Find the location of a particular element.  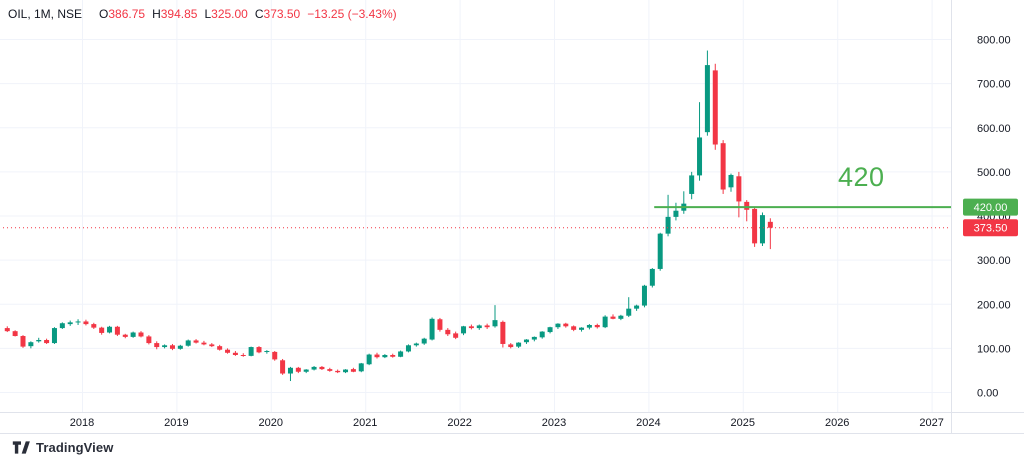

close-label: C is located at coordinates (259, 14).